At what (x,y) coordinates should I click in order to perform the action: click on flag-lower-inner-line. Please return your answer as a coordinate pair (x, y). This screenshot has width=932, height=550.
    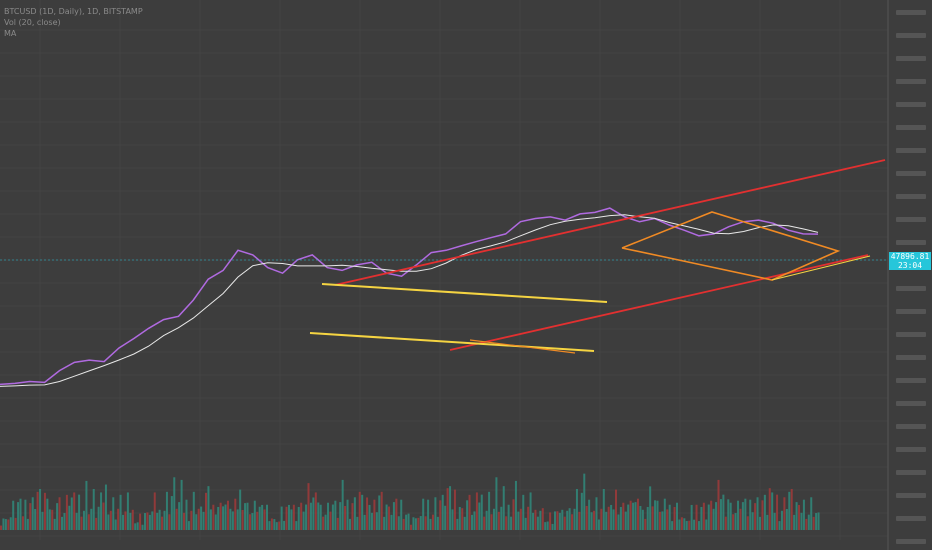
    Looking at the image, I should click on (522, 346).